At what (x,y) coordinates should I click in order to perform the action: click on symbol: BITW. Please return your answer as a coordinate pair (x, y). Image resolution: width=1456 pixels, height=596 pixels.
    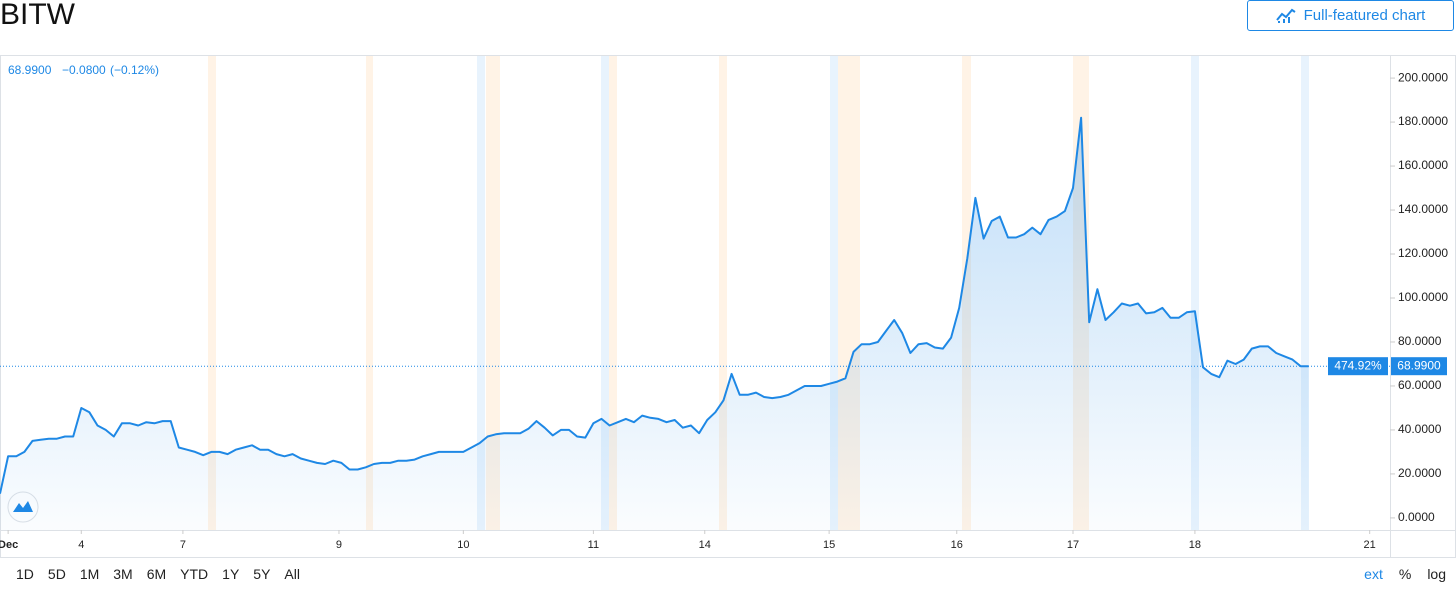
    Looking at the image, I should click on (37, 15).